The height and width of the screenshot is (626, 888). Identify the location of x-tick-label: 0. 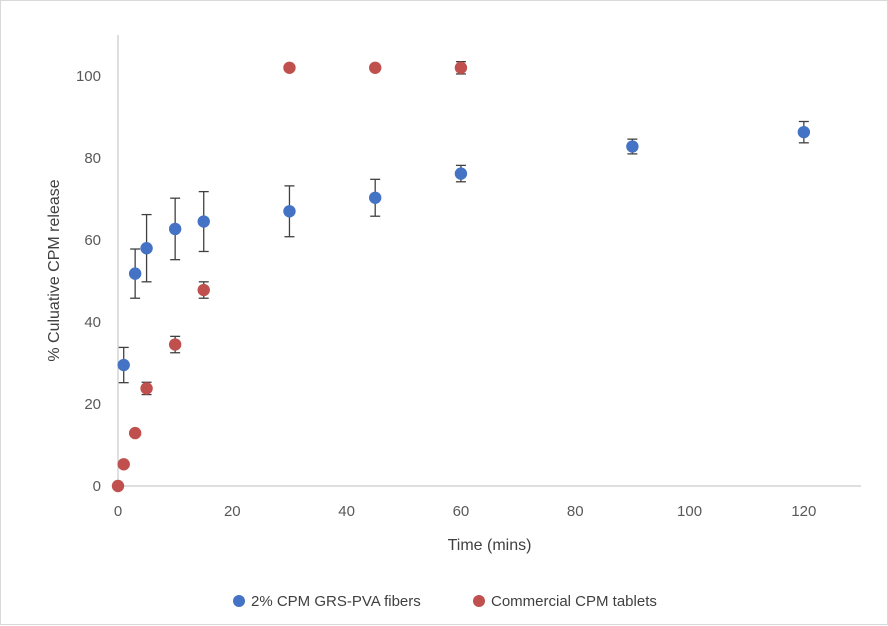
(118, 511).